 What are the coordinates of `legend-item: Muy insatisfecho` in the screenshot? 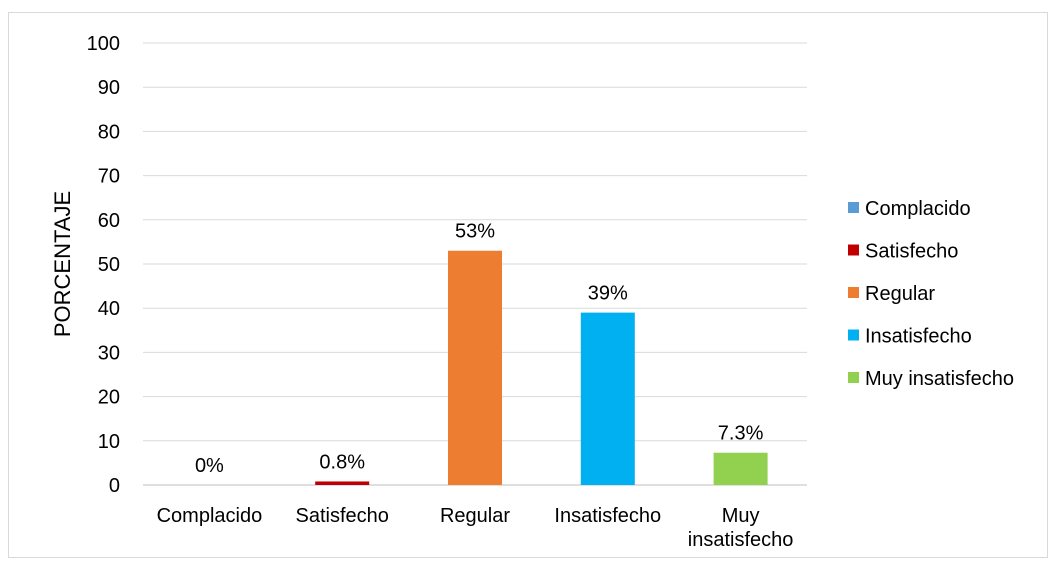 It's located at (931, 379).